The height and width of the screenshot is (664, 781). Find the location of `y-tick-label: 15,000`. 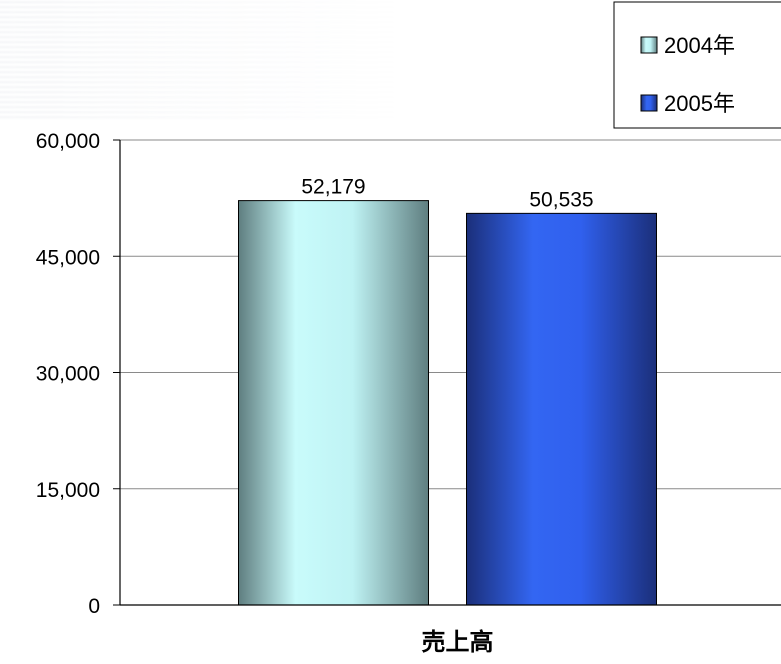

y-tick-label: 15,000 is located at coordinates (68, 490).